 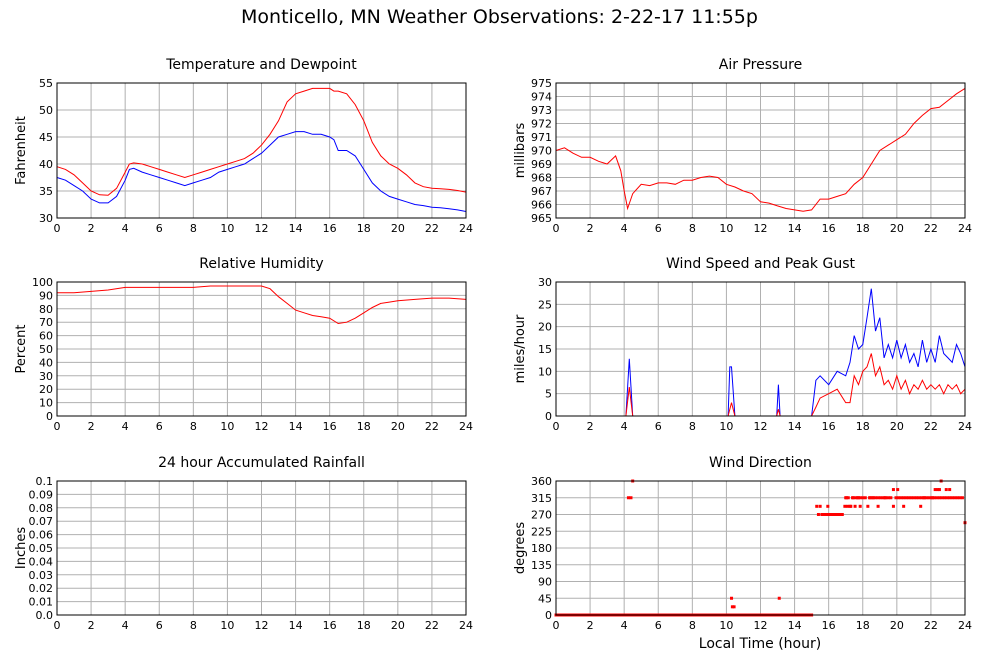 What do you see at coordinates (41, 521) in the screenshot?
I see `y-tick-label: 0.07` at bounding box center [41, 521].